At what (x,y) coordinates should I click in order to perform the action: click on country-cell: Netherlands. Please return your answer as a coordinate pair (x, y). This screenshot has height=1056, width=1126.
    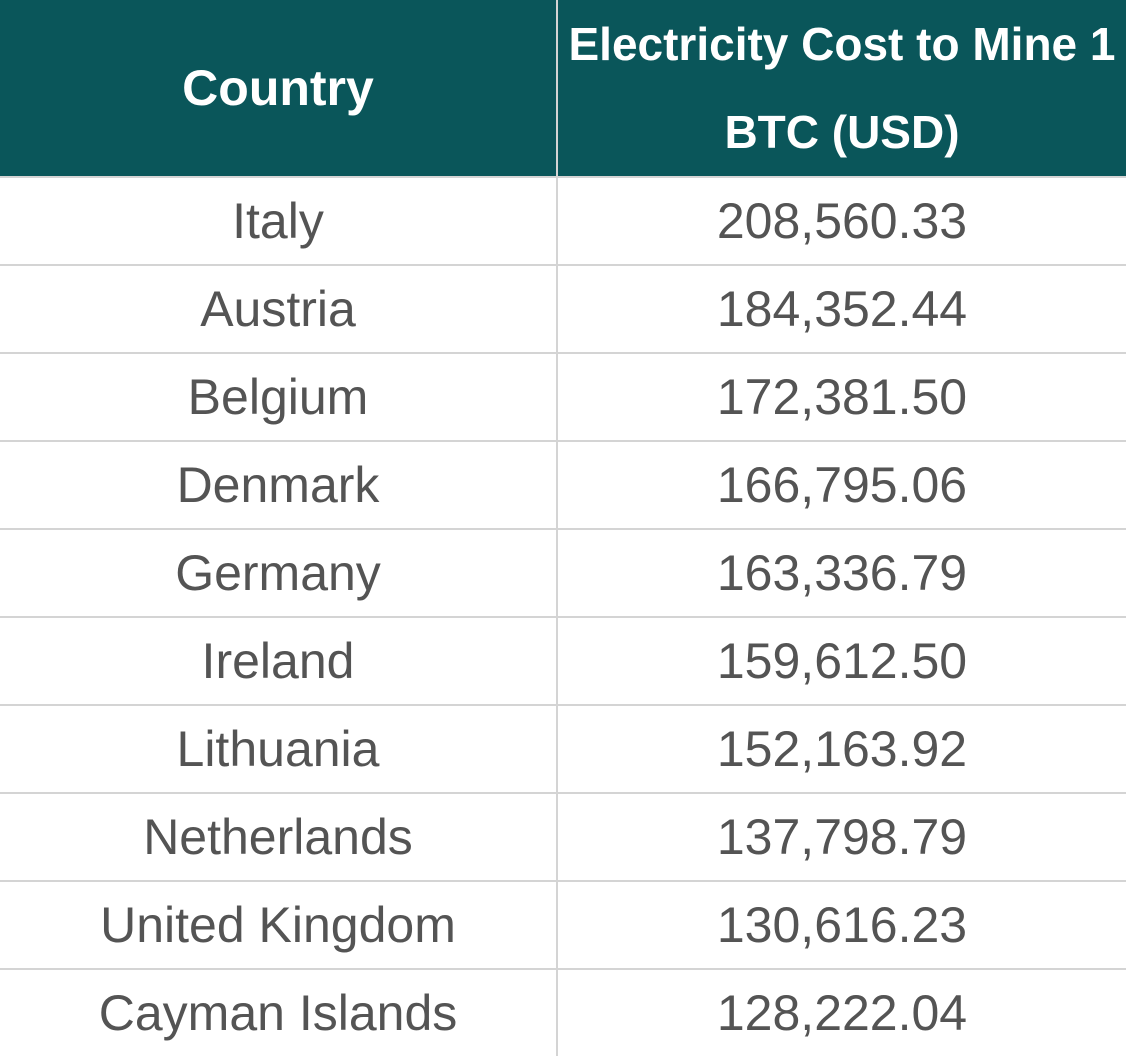
    Looking at the image, I should click on (279, 837).